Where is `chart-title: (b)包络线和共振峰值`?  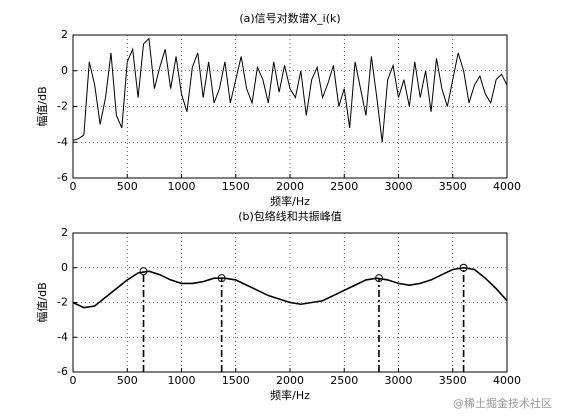
chart-title: (b)包络线和共振峰值 is located at coordinates (290, 216).